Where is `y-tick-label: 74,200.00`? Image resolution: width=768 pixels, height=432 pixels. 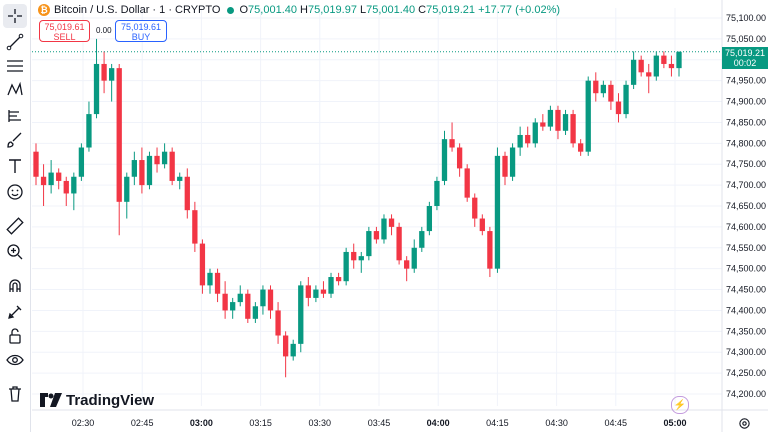
y-tick-label: 74,200.00 is located at coordinates (746, 394).